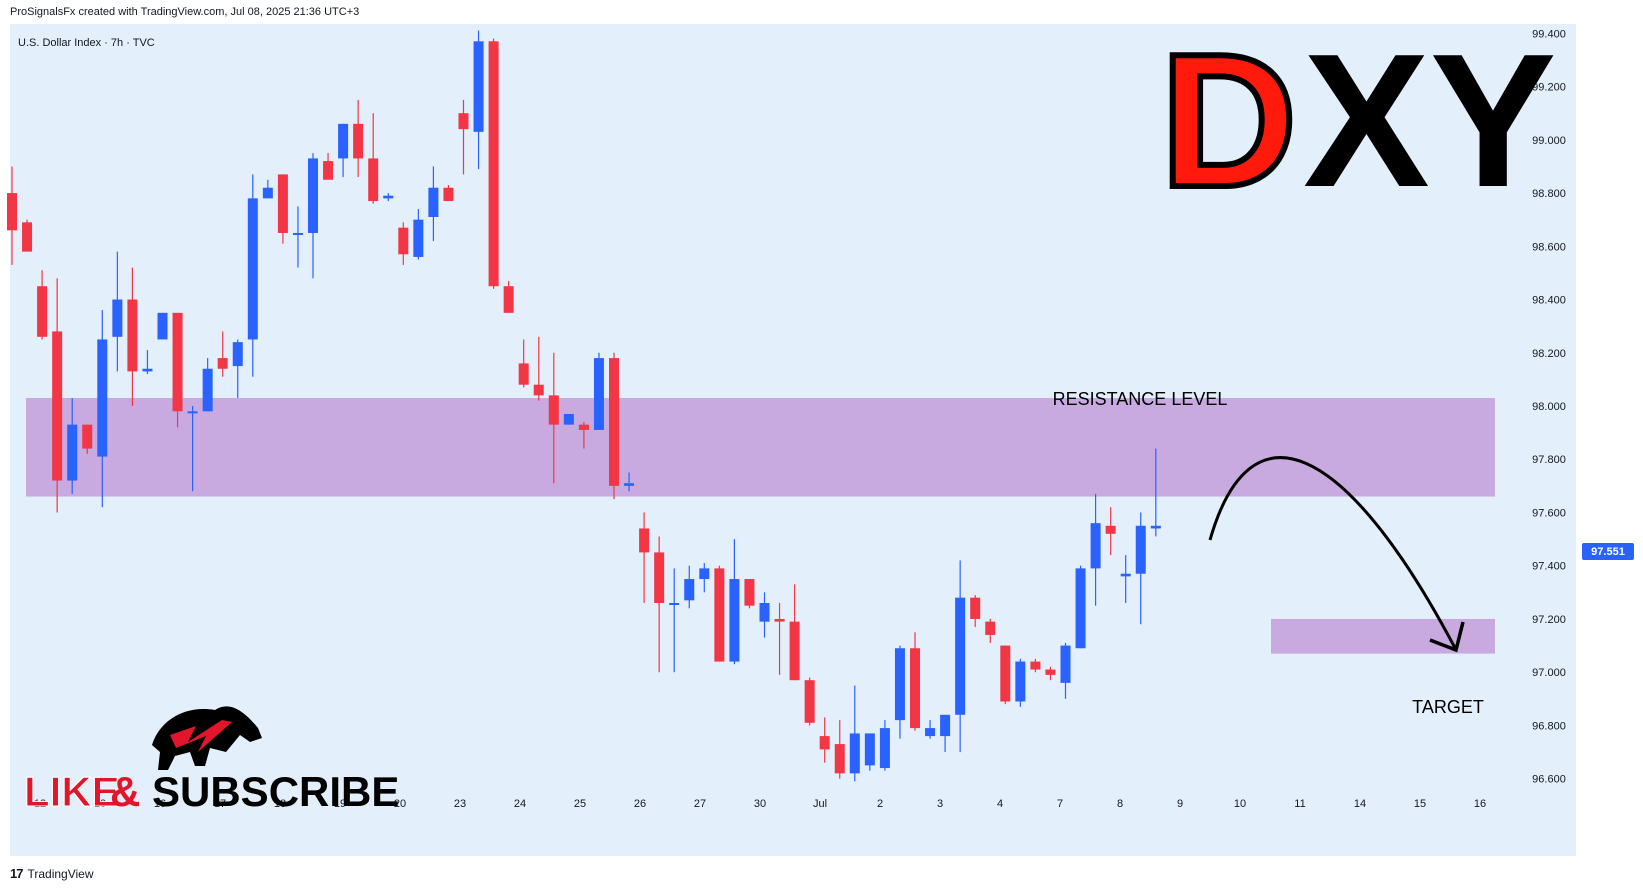 The width and height of the screenshot is (1643, 891). I want to click on x-tick-label: 7, so click(1060, 804).